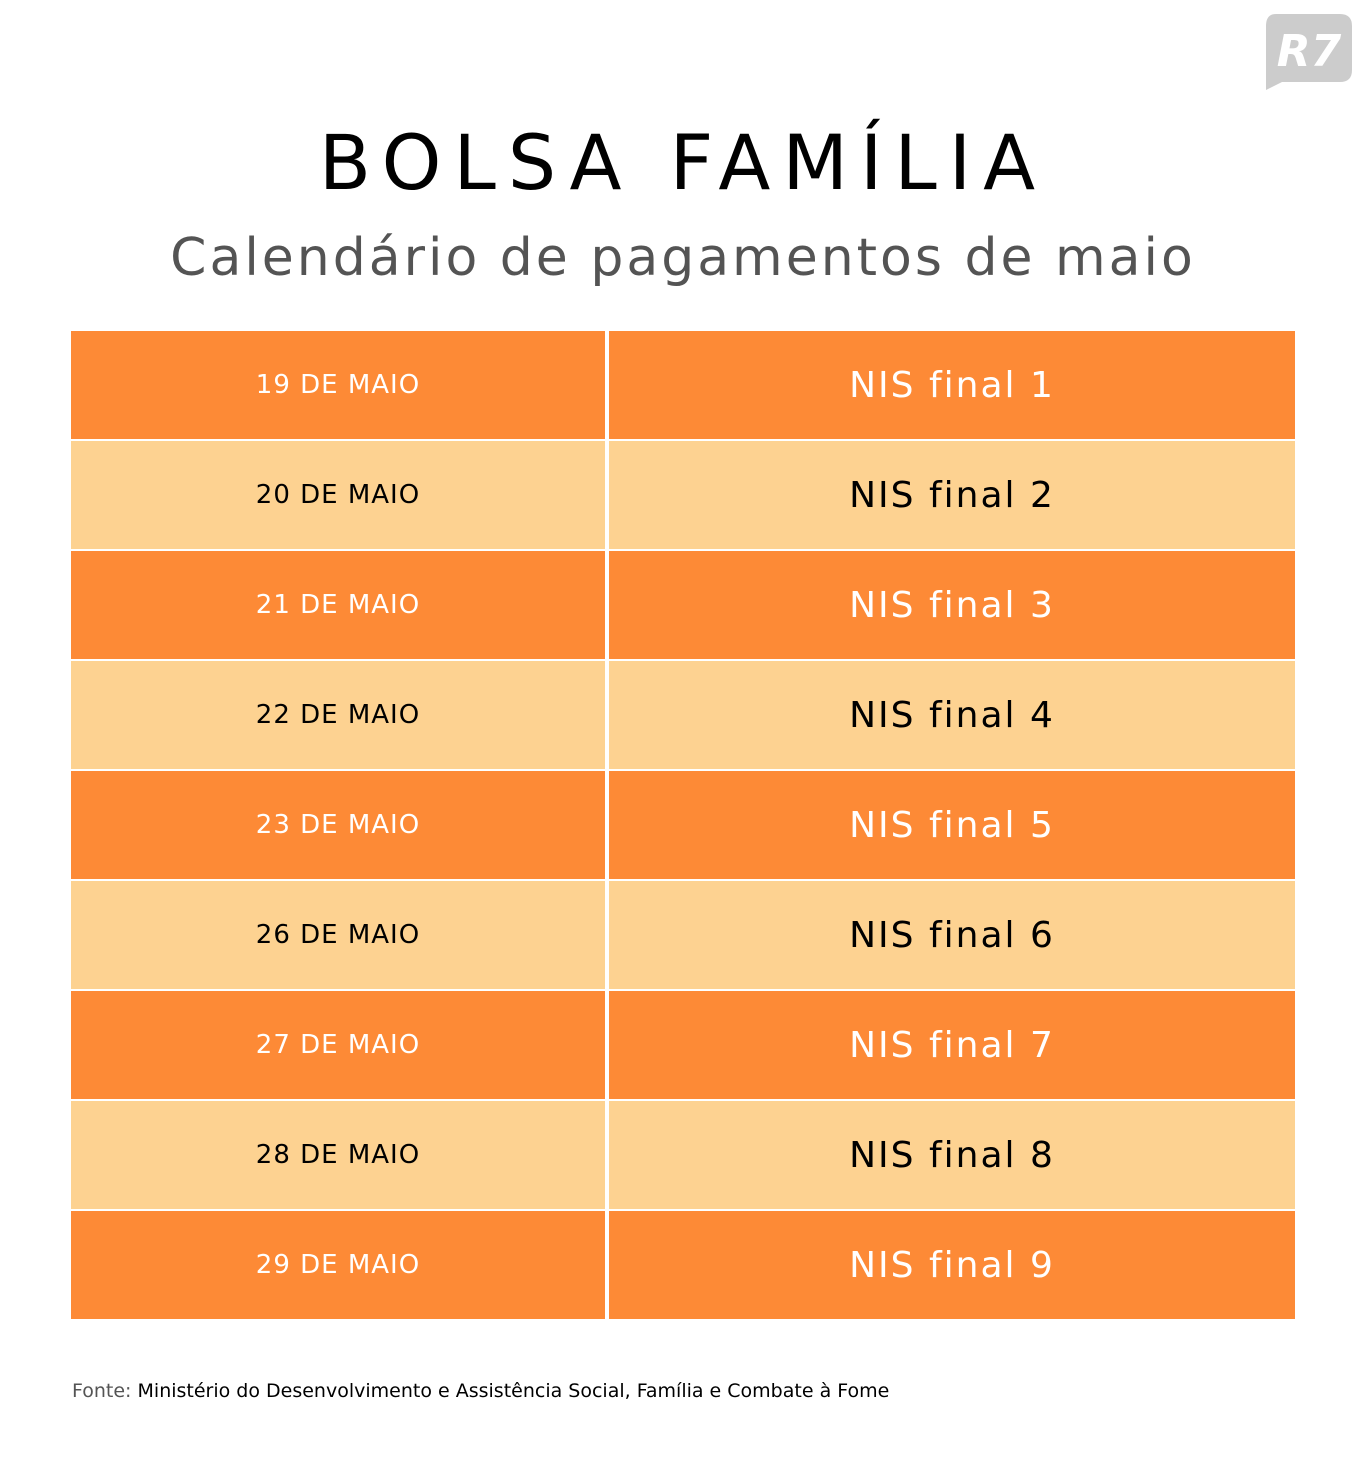 The width and height of the screenshot is (1366, 1458). Describe the element at coordinates (952, 605) in the screenshot. I see `nis-final-cell: NIS final 3` at that location.